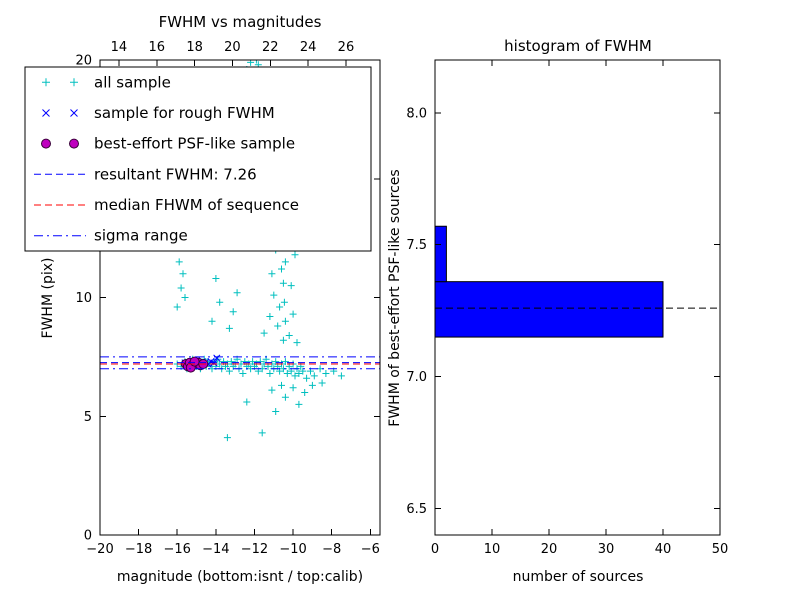 Image resolution: width=800 pixels, height=600 pixels. Describe the element at coordinates (48, 298) in the screenshot. I see `left-plot-ylabel: FWHM (pix)` at that location.